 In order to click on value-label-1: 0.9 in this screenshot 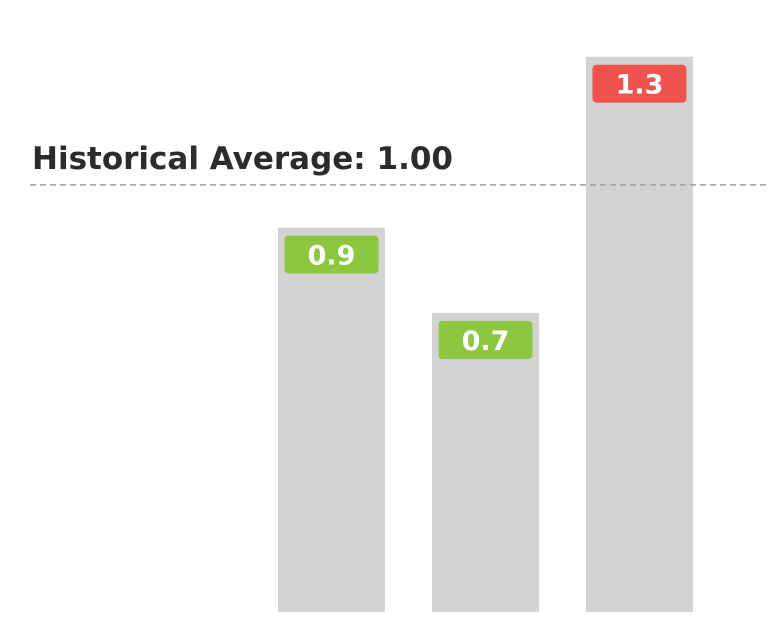, I will do `click(332, 256)`.